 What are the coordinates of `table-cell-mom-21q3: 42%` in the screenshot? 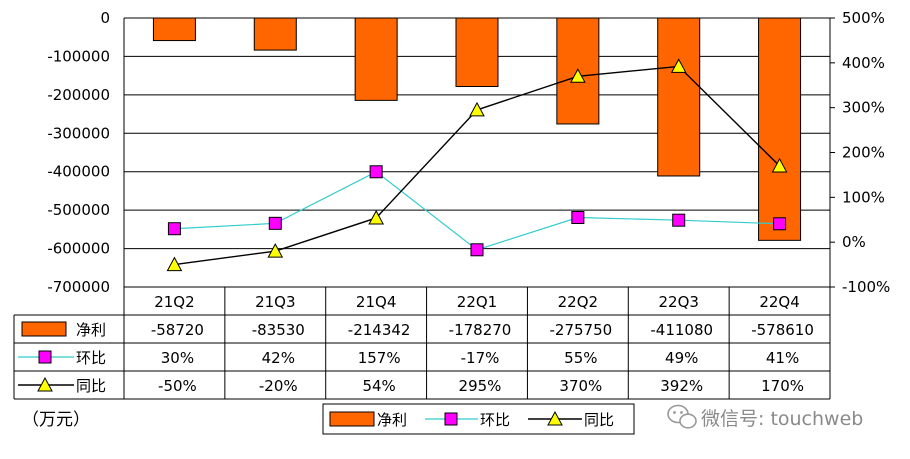 It's located at (278, 358).